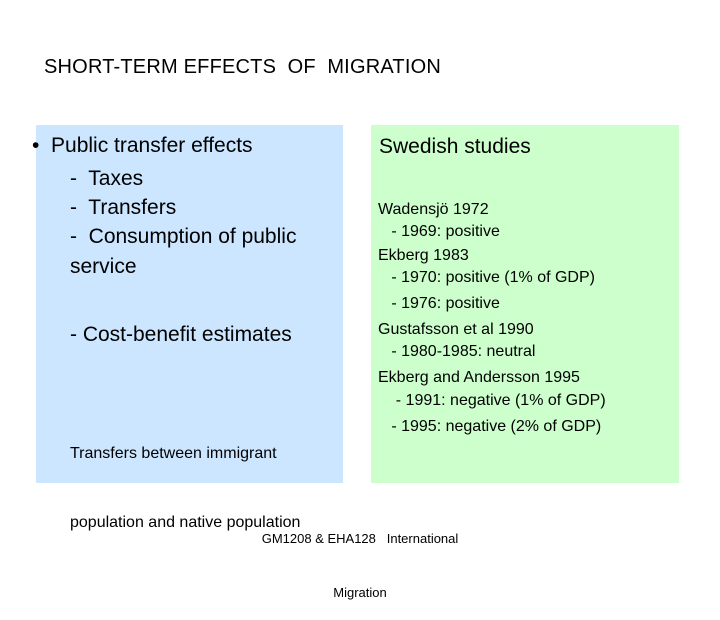  Describe the element at coordinates (439, 231) in the screenshot. I see `study-line: - 1969: positive` at that location.